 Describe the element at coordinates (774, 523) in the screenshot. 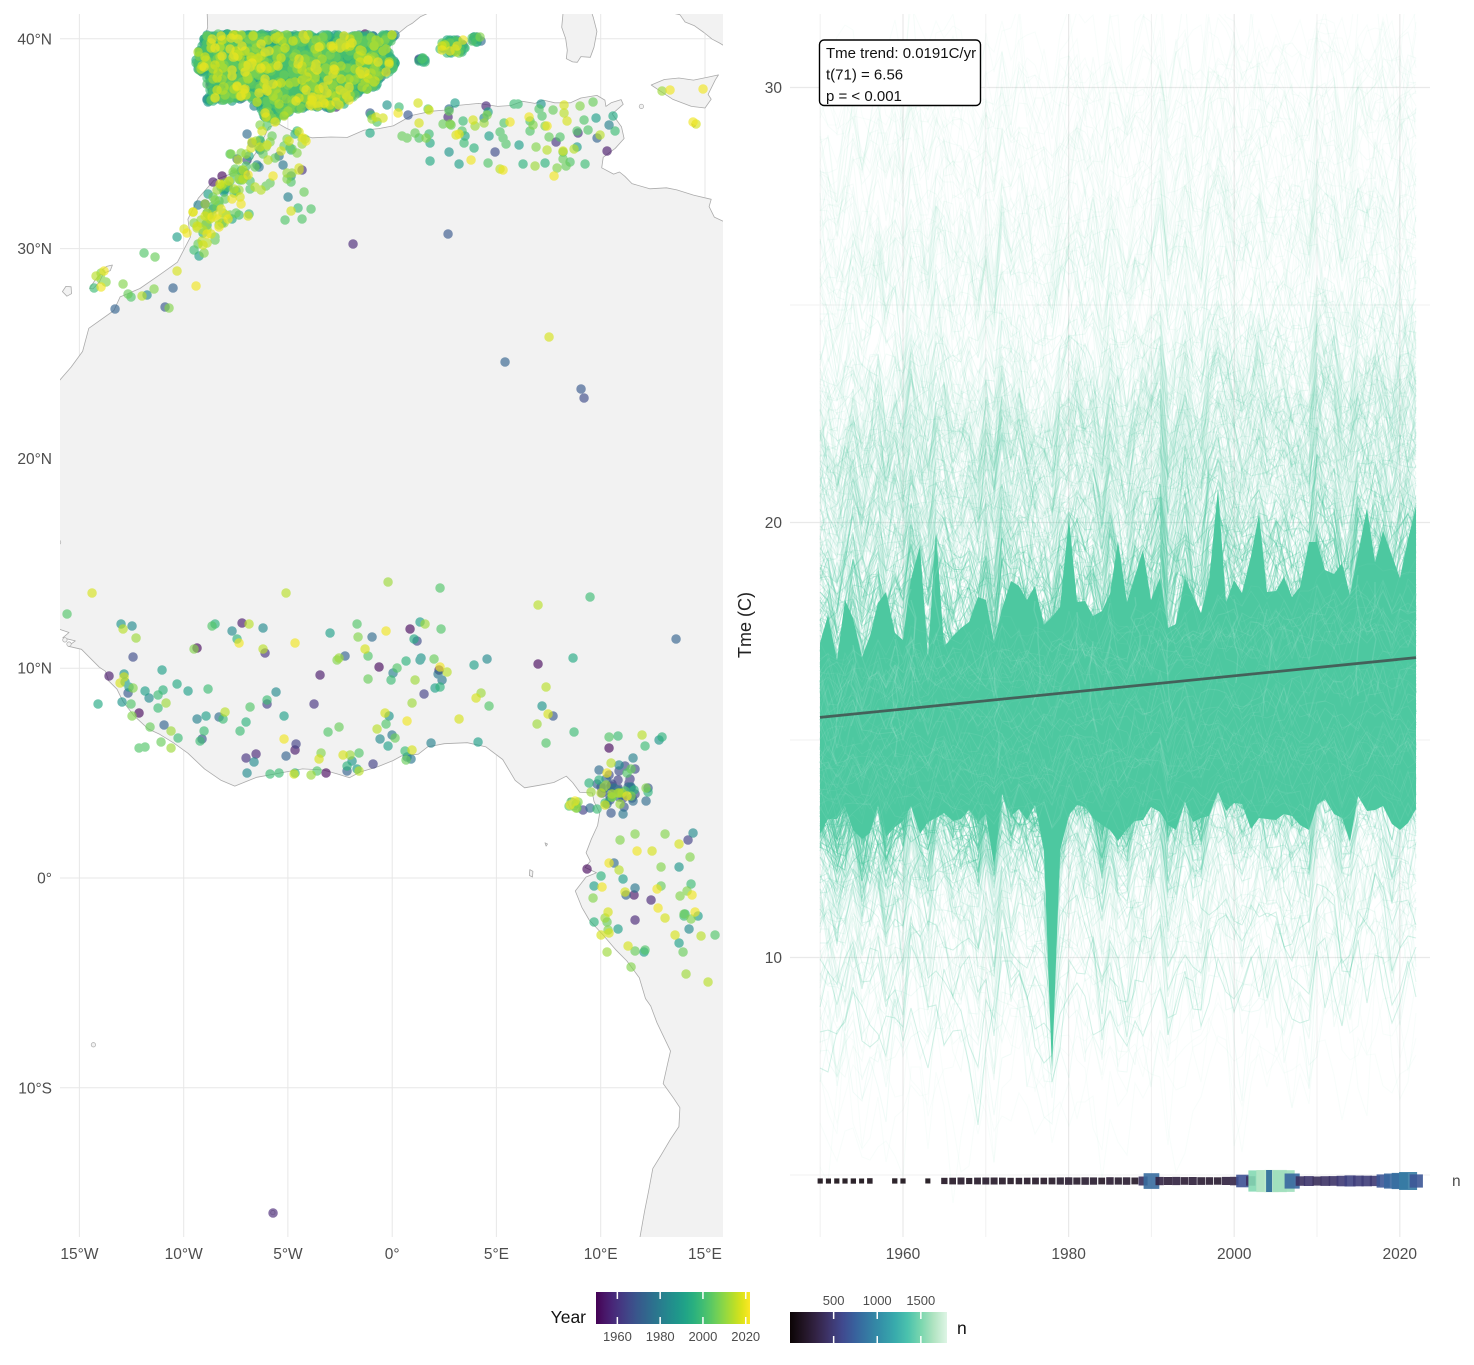

I see `svg-text: 20` at that location.